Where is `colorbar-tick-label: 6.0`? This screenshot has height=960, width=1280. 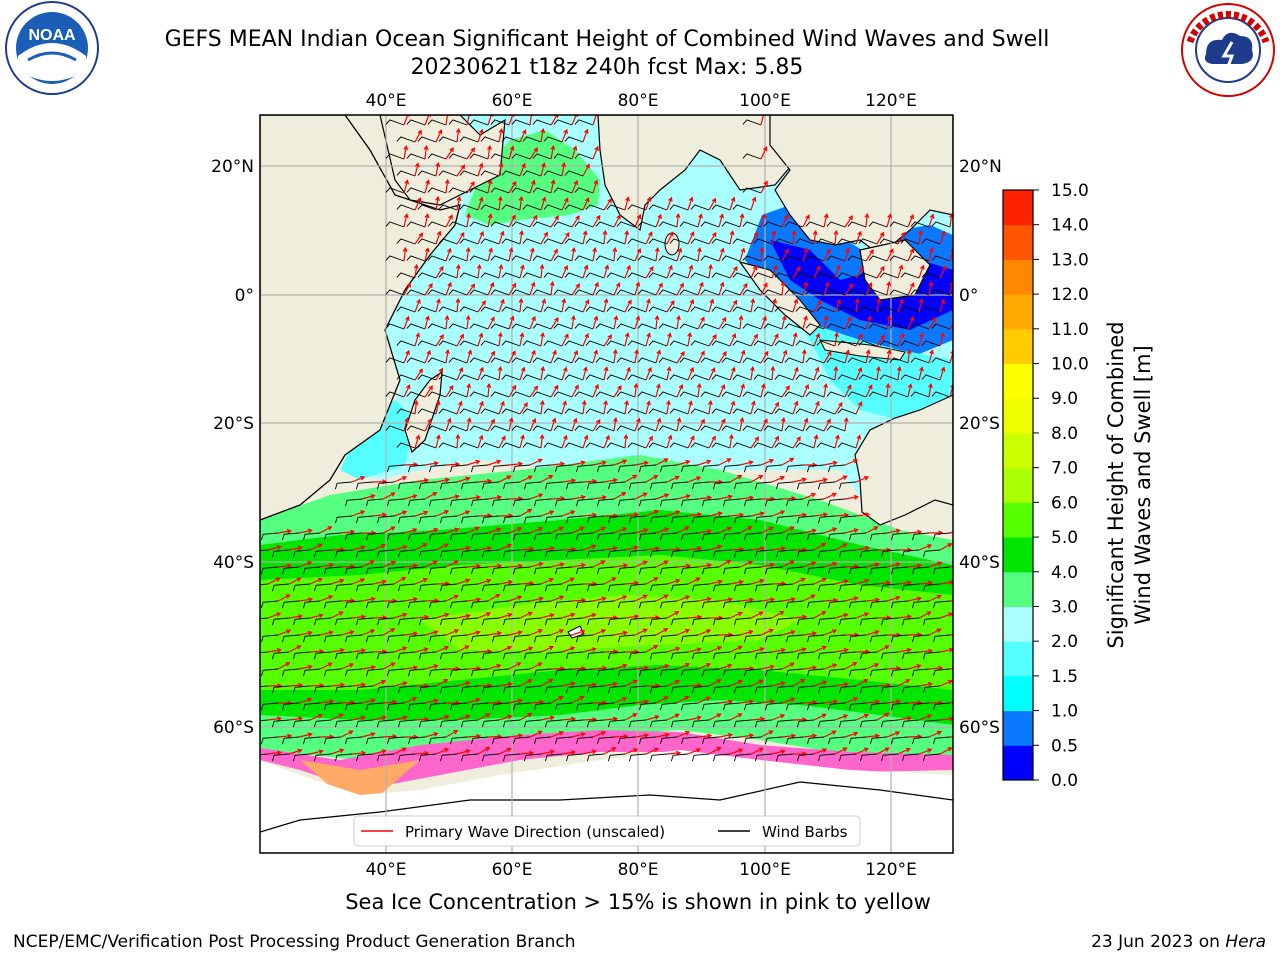
colorbar-tick-label: 6.0 is located at coordinates (1064, 503).